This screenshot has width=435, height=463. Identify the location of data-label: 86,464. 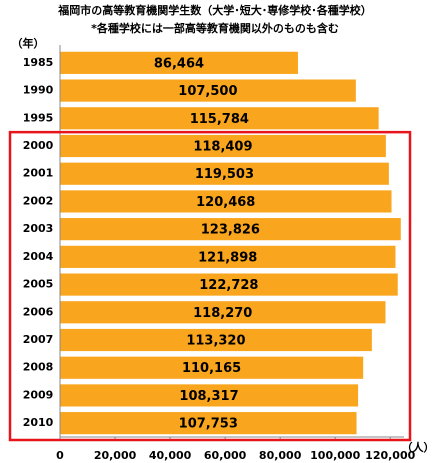
(179, 63).